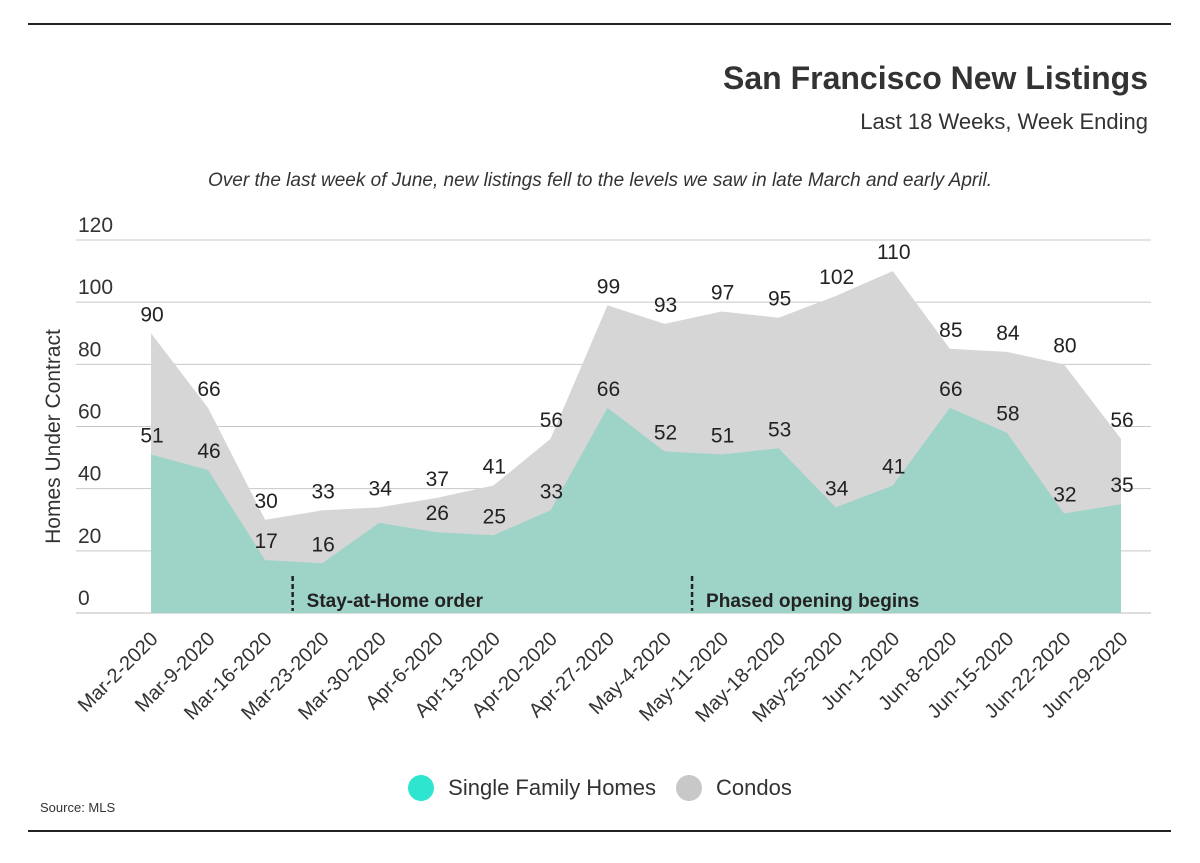 The width and height of the screenshot is (1200, 863). Describe the element at coordinates (1007, 414) in the screenshot. I see `data-label-single-family: 58` at that location.